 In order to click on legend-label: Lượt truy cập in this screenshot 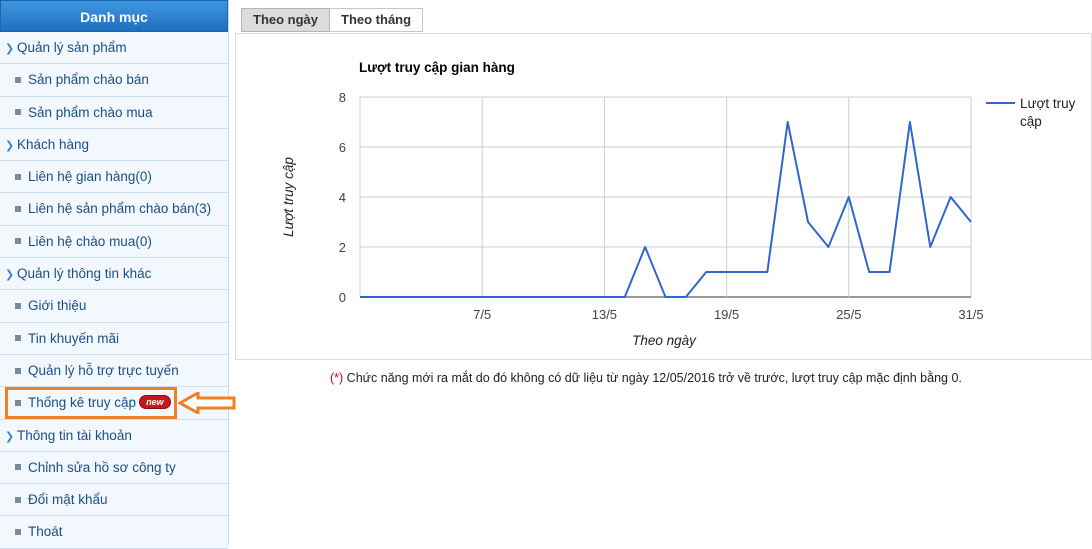, I will do `click(1048, 112)`.